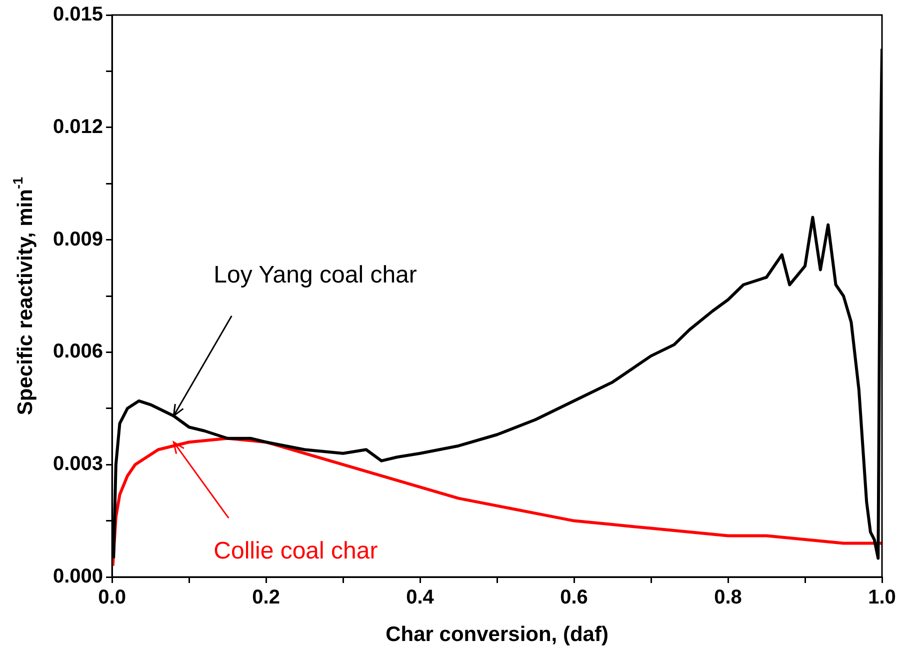 This screenshot has height=653, width=904. I want to click on x-axis-title: Char conversion, (daf), so click(497, 634).